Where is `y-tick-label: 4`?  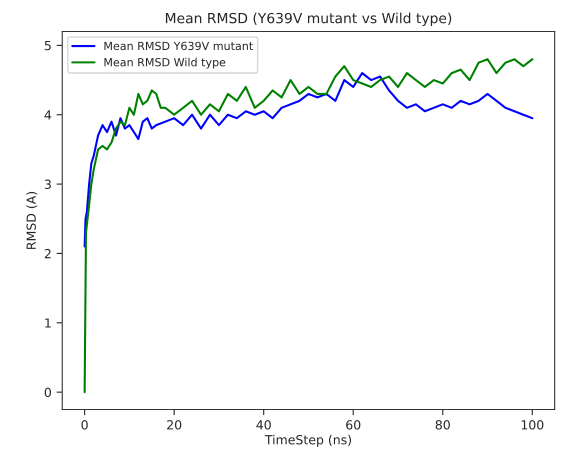
y-tick-label: 4 is located at coordinates (48, 115).